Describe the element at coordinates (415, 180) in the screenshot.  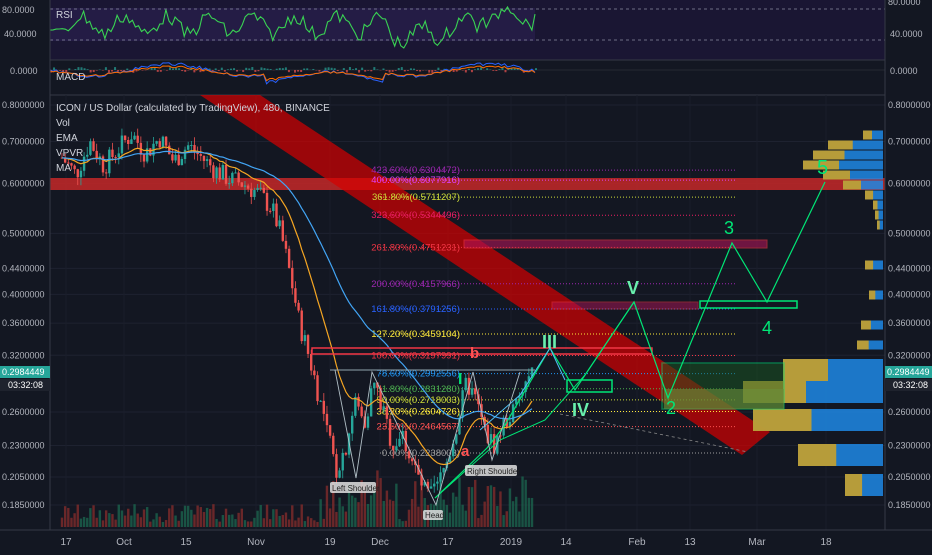
I see `fib-label: 400.00%(0.6077916)` at that location.